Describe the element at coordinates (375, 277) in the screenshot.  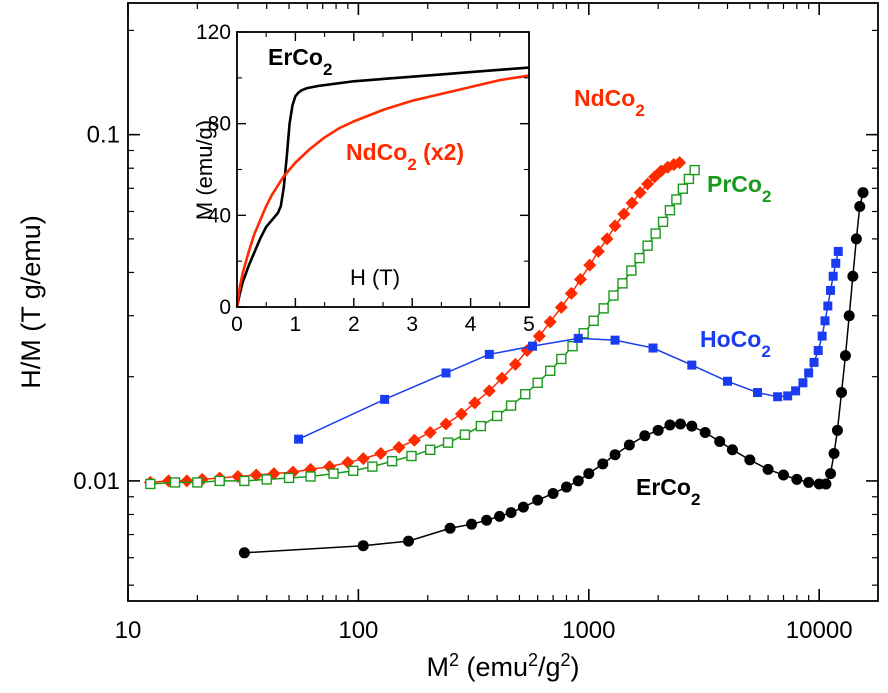
I see `inset-x-axis-title: H (T)` at that location.